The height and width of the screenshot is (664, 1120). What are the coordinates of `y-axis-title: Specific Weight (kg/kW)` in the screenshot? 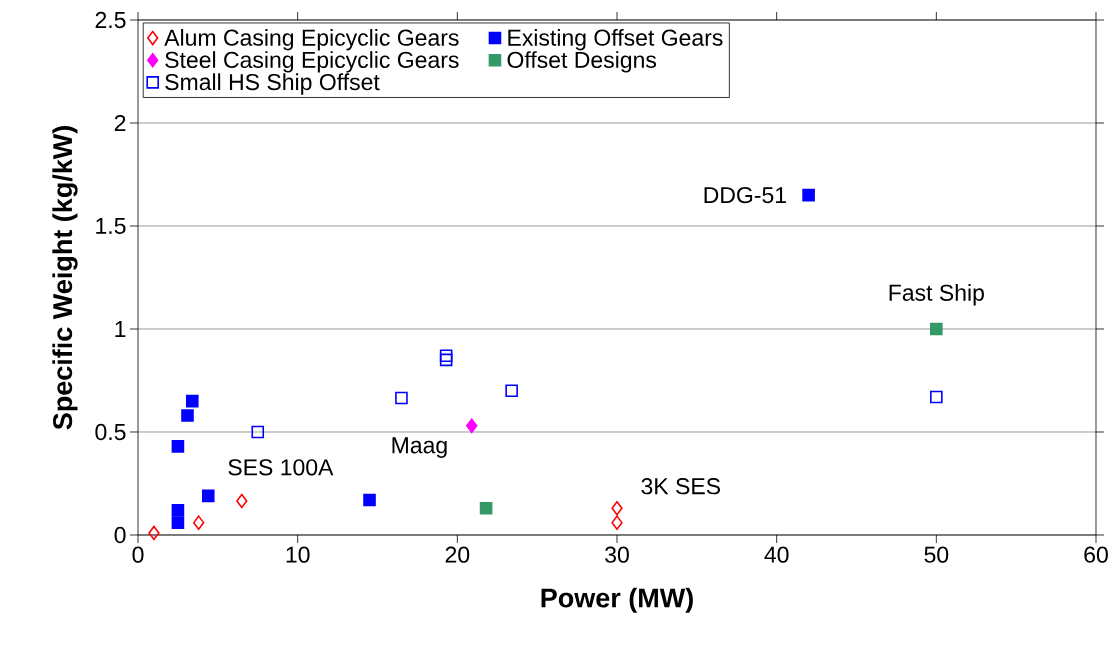 It's located at (65, 278).